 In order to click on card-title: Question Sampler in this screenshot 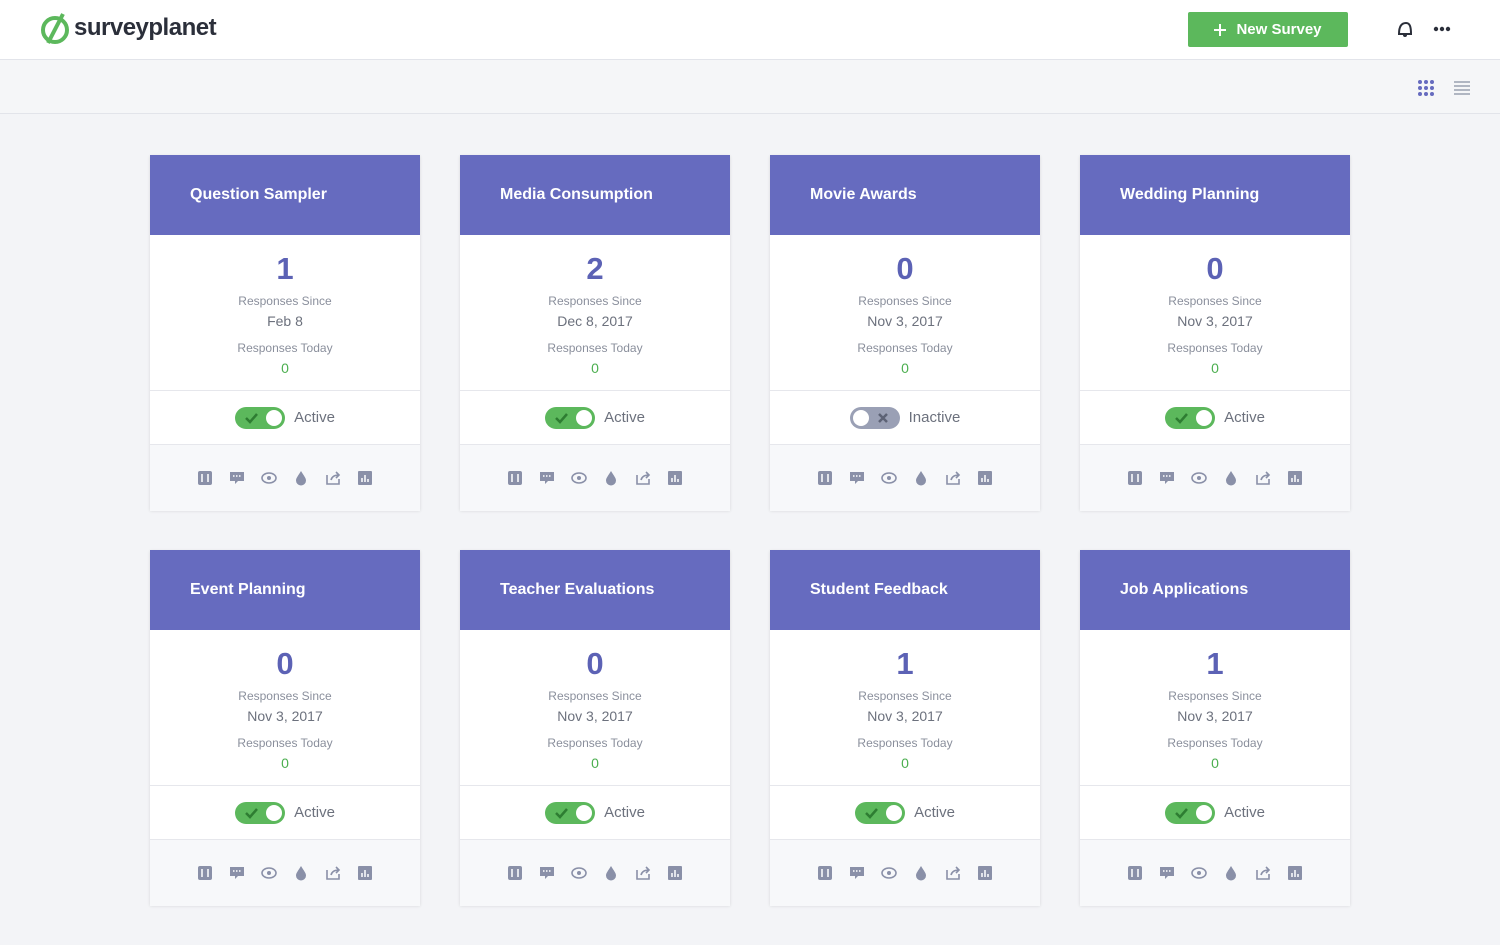, I will do `click(285, 195)`.